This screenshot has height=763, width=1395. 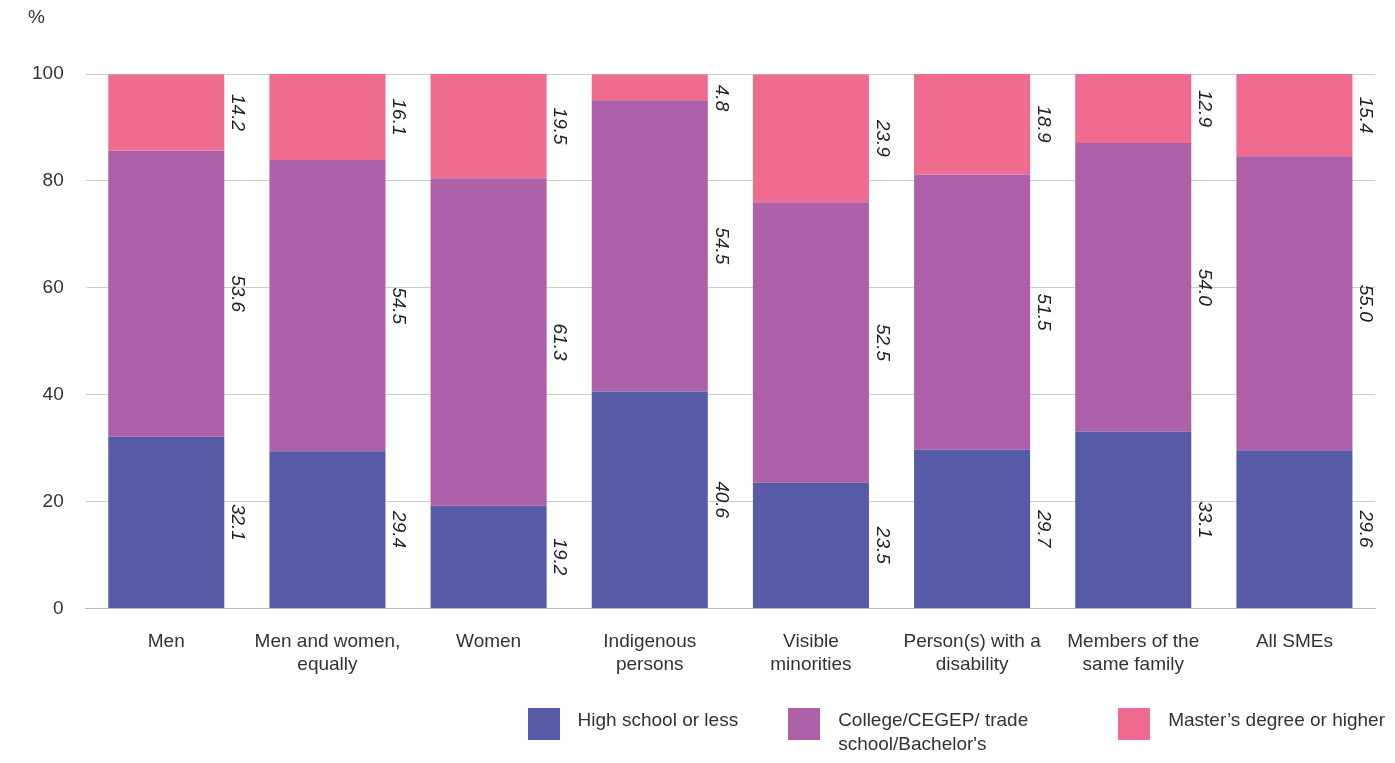 What do you see at coordinates (1367, 115) in the screenshot?
I see `data-label: 15.4` at bounding box center [1367, 115].